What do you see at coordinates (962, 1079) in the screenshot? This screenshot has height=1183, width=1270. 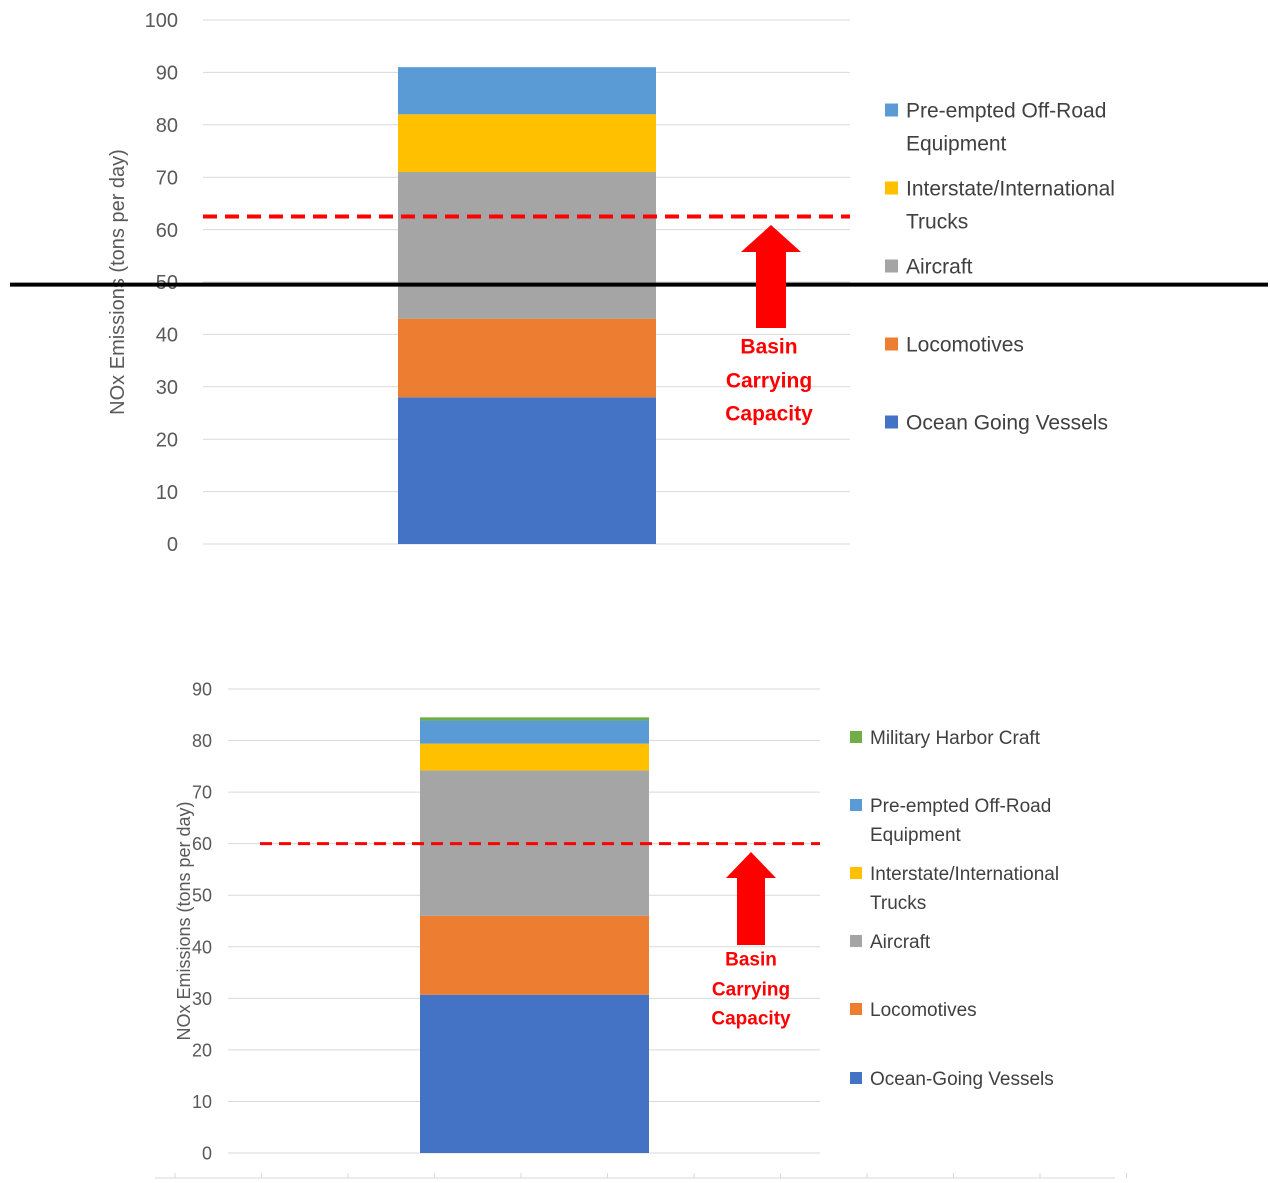 I see `legend-label: Ocean-Going Vessels` at bounding box center [962, 1079].